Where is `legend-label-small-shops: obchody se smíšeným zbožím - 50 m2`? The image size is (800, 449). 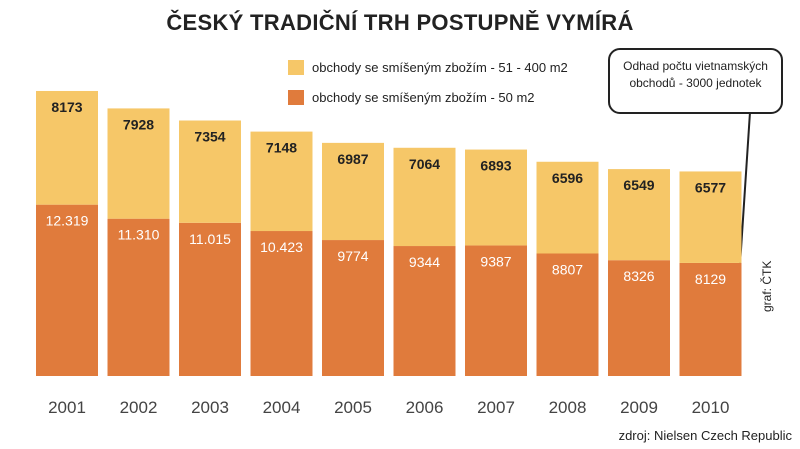
legend-label-small-shops: obchody se smíšeným zbožím - 50 m2 is located at coordinates (423, 97).